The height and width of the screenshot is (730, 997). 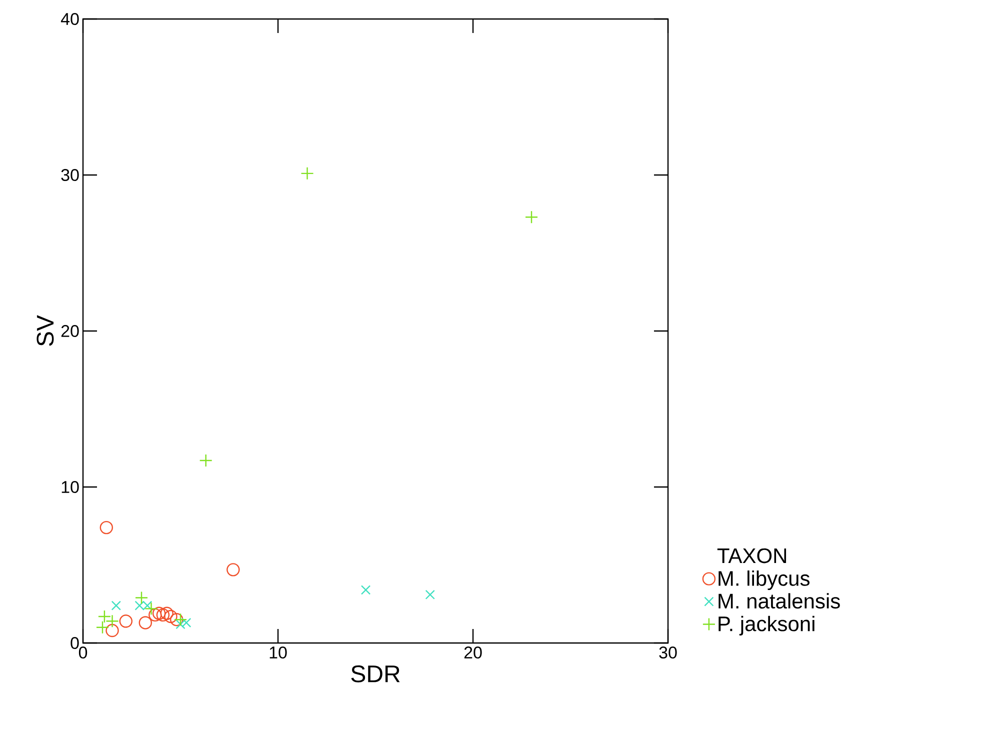 What do you see at coordinates (70, 331) in the screenshot?
I see `y-tick-label: 20` at bounding box center [70, 331].